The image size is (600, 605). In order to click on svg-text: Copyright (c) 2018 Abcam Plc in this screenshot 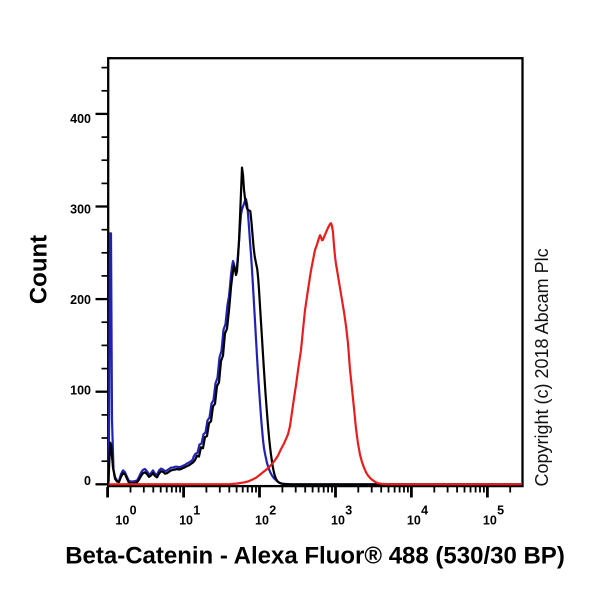, I will do `click(542, 367)`.